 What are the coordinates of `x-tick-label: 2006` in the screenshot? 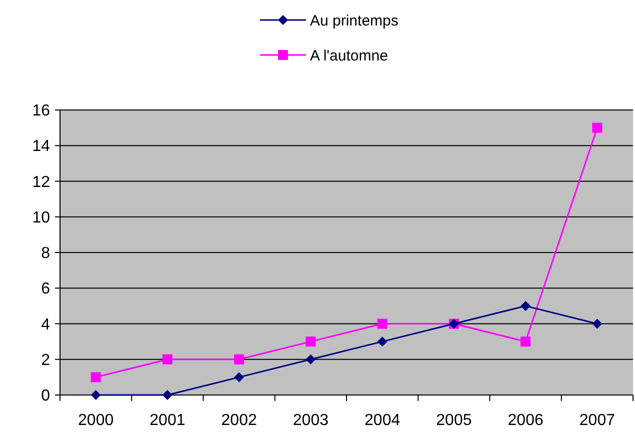 It's located at (526, 420).